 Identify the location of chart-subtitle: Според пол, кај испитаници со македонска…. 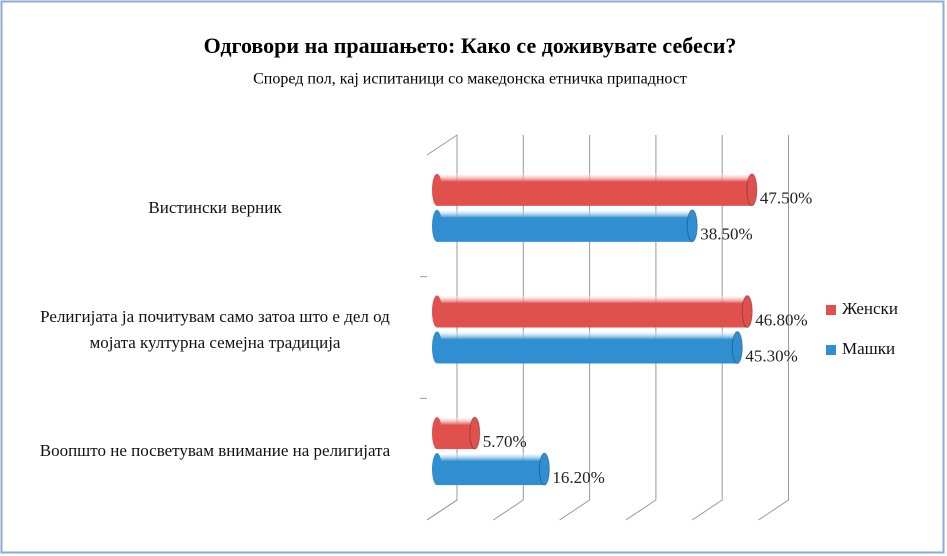
(470, 79).